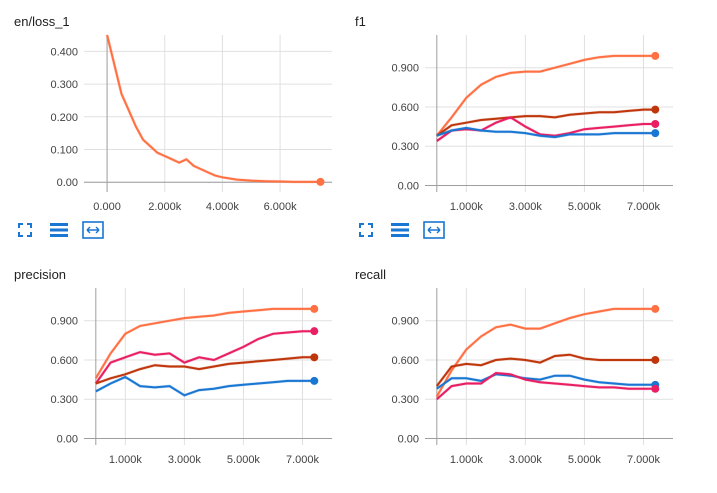 The width and height of the screenshot is (717, 493). What do you see at coordinates (360, 21) in the screenshot?
I see `chart-title: f1` at bounding box center [360, 21].